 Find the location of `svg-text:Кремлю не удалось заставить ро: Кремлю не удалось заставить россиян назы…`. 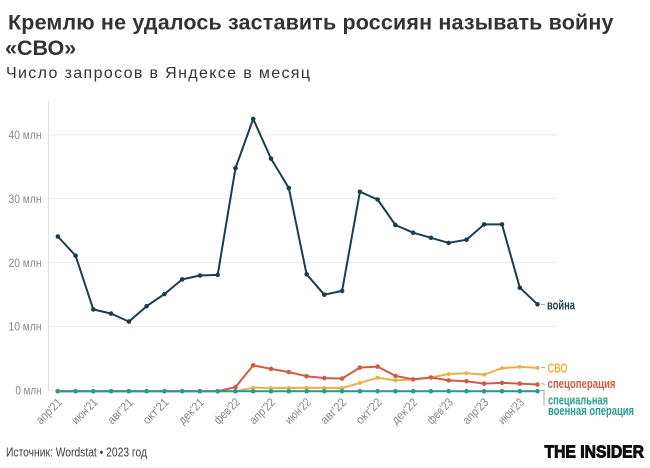

svg-text:Кремлю не удалось заставить ро: Кремлю не удалось заставить россиян назы… is located at coordinates (311, 23).